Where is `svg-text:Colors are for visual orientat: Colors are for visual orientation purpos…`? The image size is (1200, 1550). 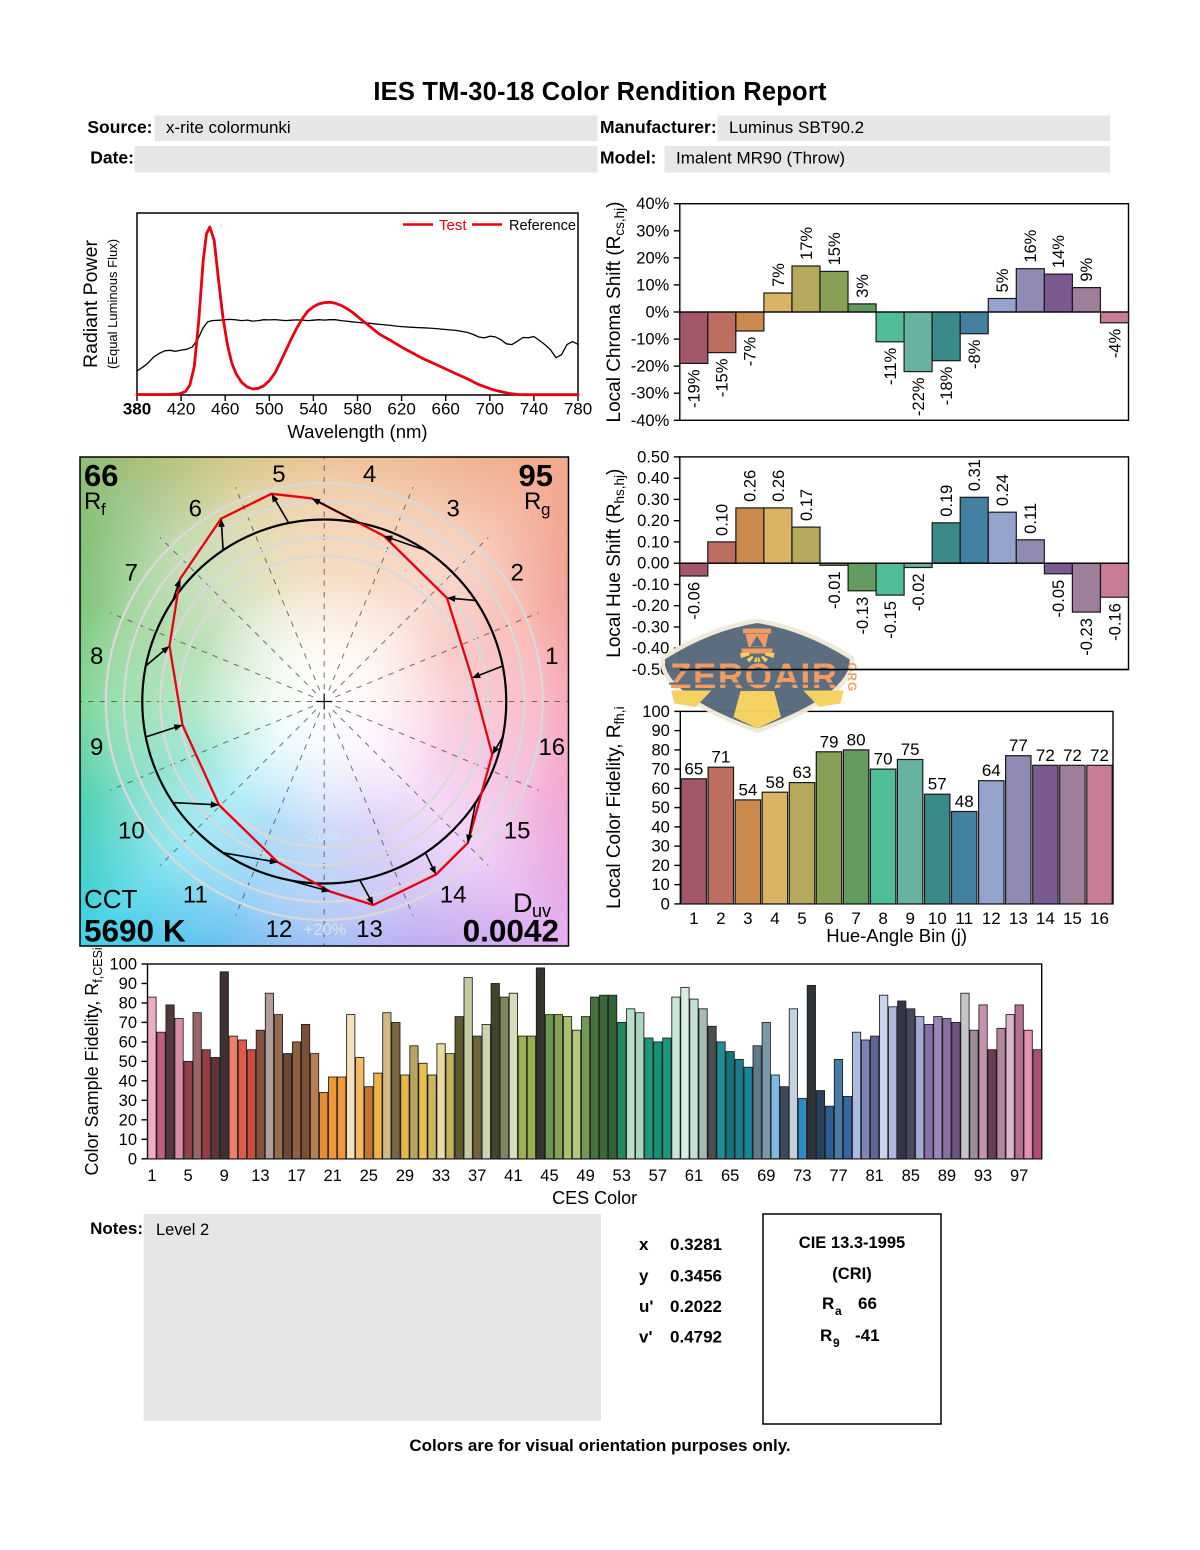
svg-text:Colors are for visual orientat: Colors are for visual orientation purpos… is located at coordinates (599, 1445).